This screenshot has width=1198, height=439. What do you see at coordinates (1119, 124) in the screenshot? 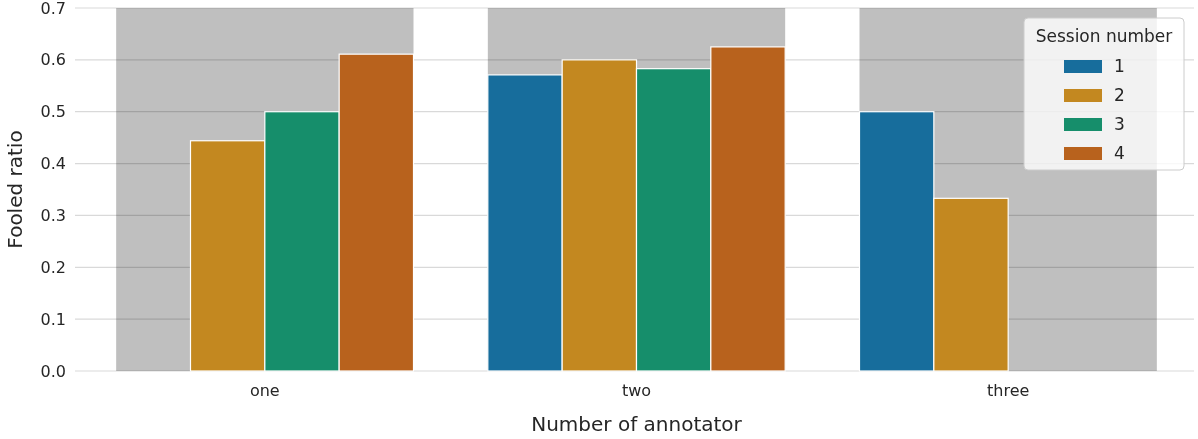
I see `legend-label: 3` at bounding box center [1119, 124].